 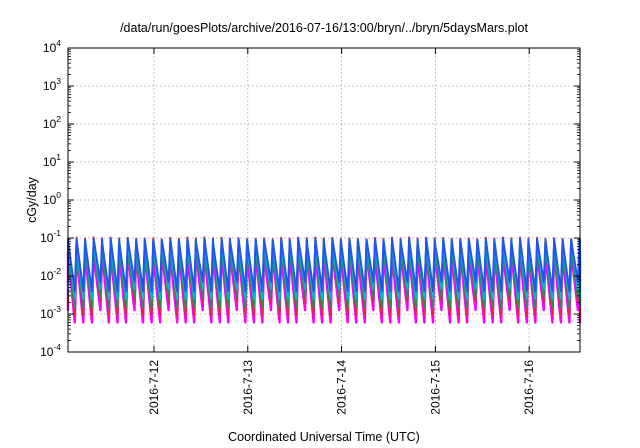 I want to click on y-tick-label: 10⁻², so click(x=50, y=274).